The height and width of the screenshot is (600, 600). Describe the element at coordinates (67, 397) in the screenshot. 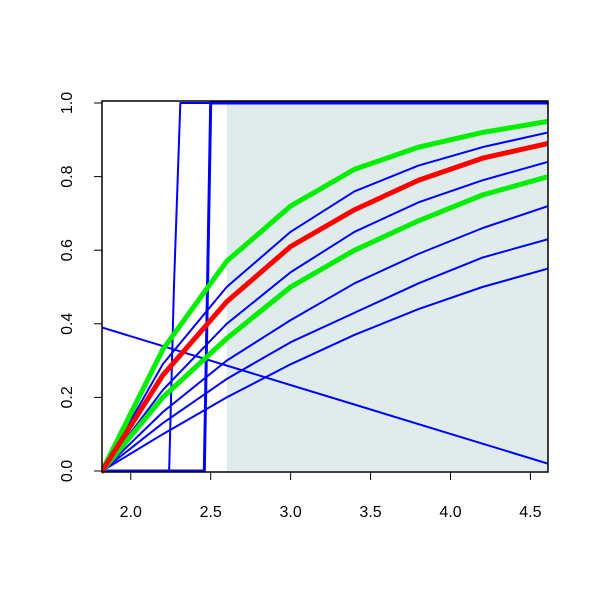

I see `y-tick-label: 0.2` at that location.